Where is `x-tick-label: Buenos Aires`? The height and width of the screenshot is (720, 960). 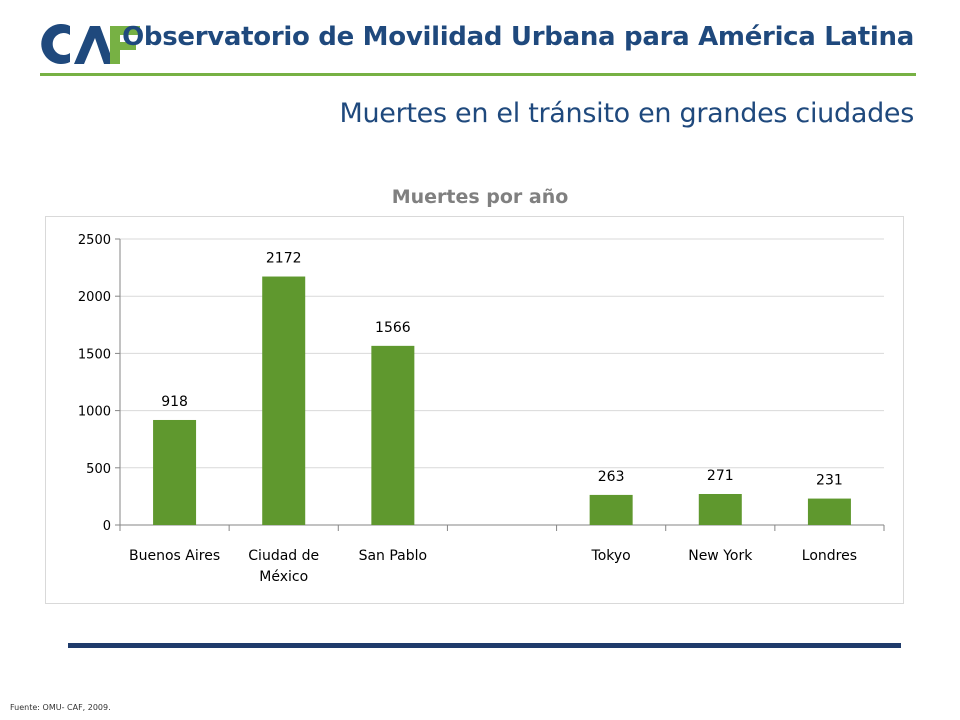
x-tick-label: Buenos Aires is located at coordinates (174, 556).